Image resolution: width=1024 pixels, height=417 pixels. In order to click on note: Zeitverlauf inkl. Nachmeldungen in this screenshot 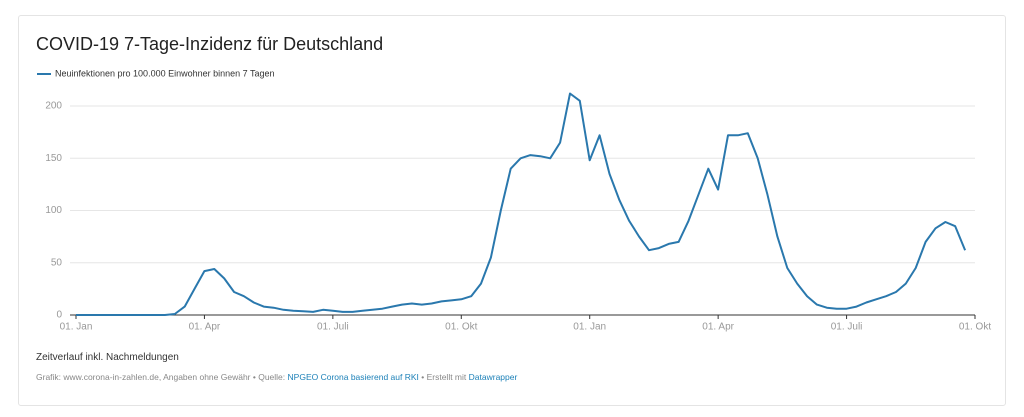, I will do `click(107, 357)`.